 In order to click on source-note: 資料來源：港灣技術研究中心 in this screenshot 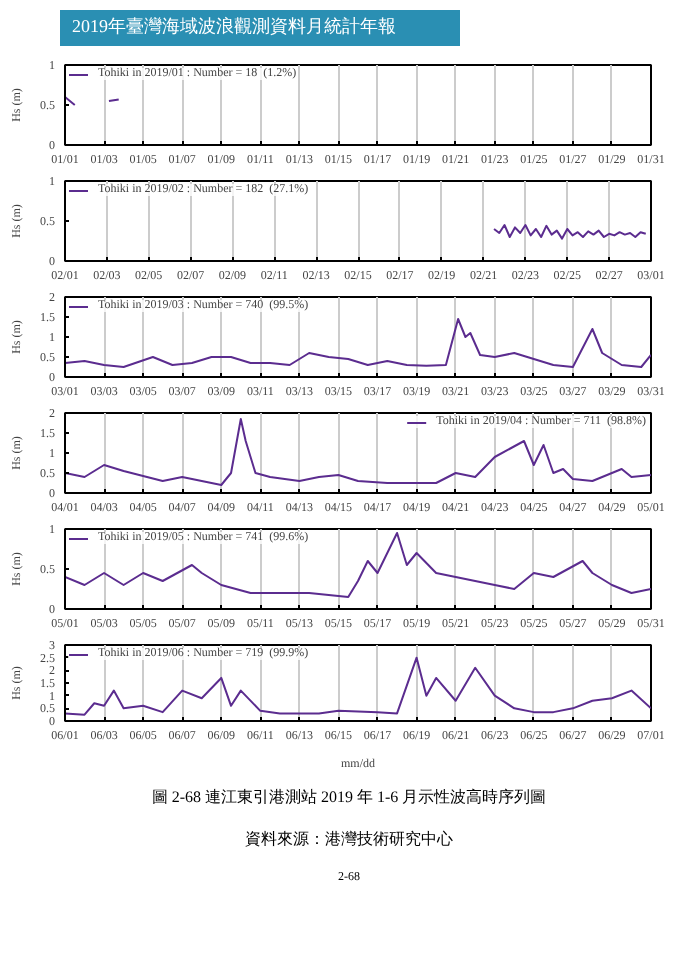, I will do `click(349, 839)`.